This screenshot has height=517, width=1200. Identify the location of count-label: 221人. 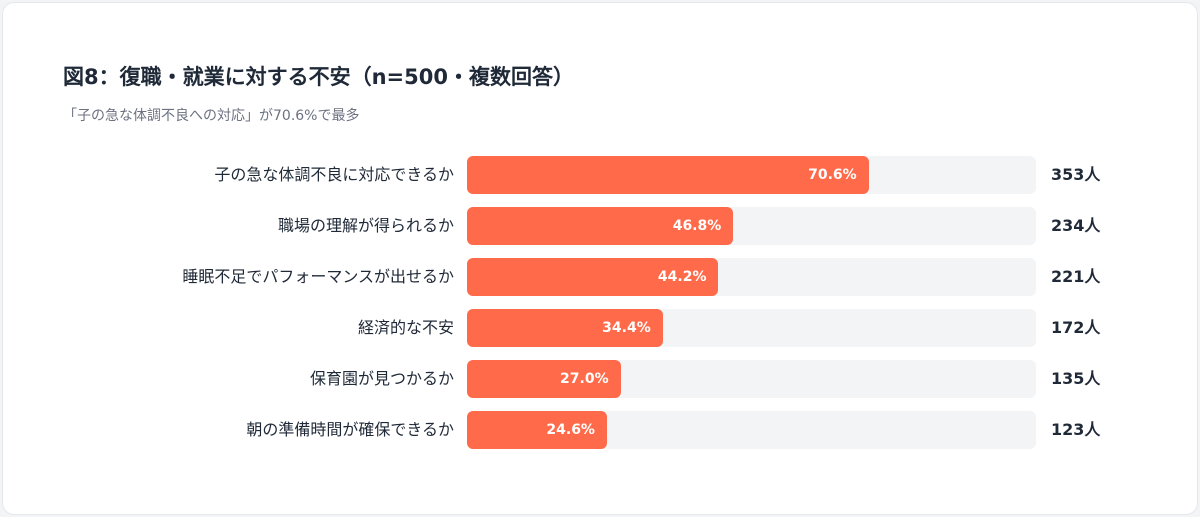
(1076, 276).